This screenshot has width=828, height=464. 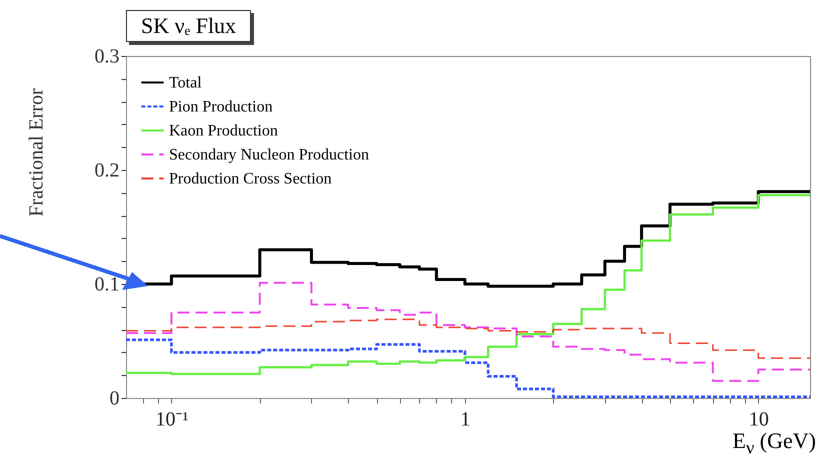 What do you see at coordinates (465, 419) in the screenshot?
I see `x-tick-label: 1` at bounding box center [465, 419].